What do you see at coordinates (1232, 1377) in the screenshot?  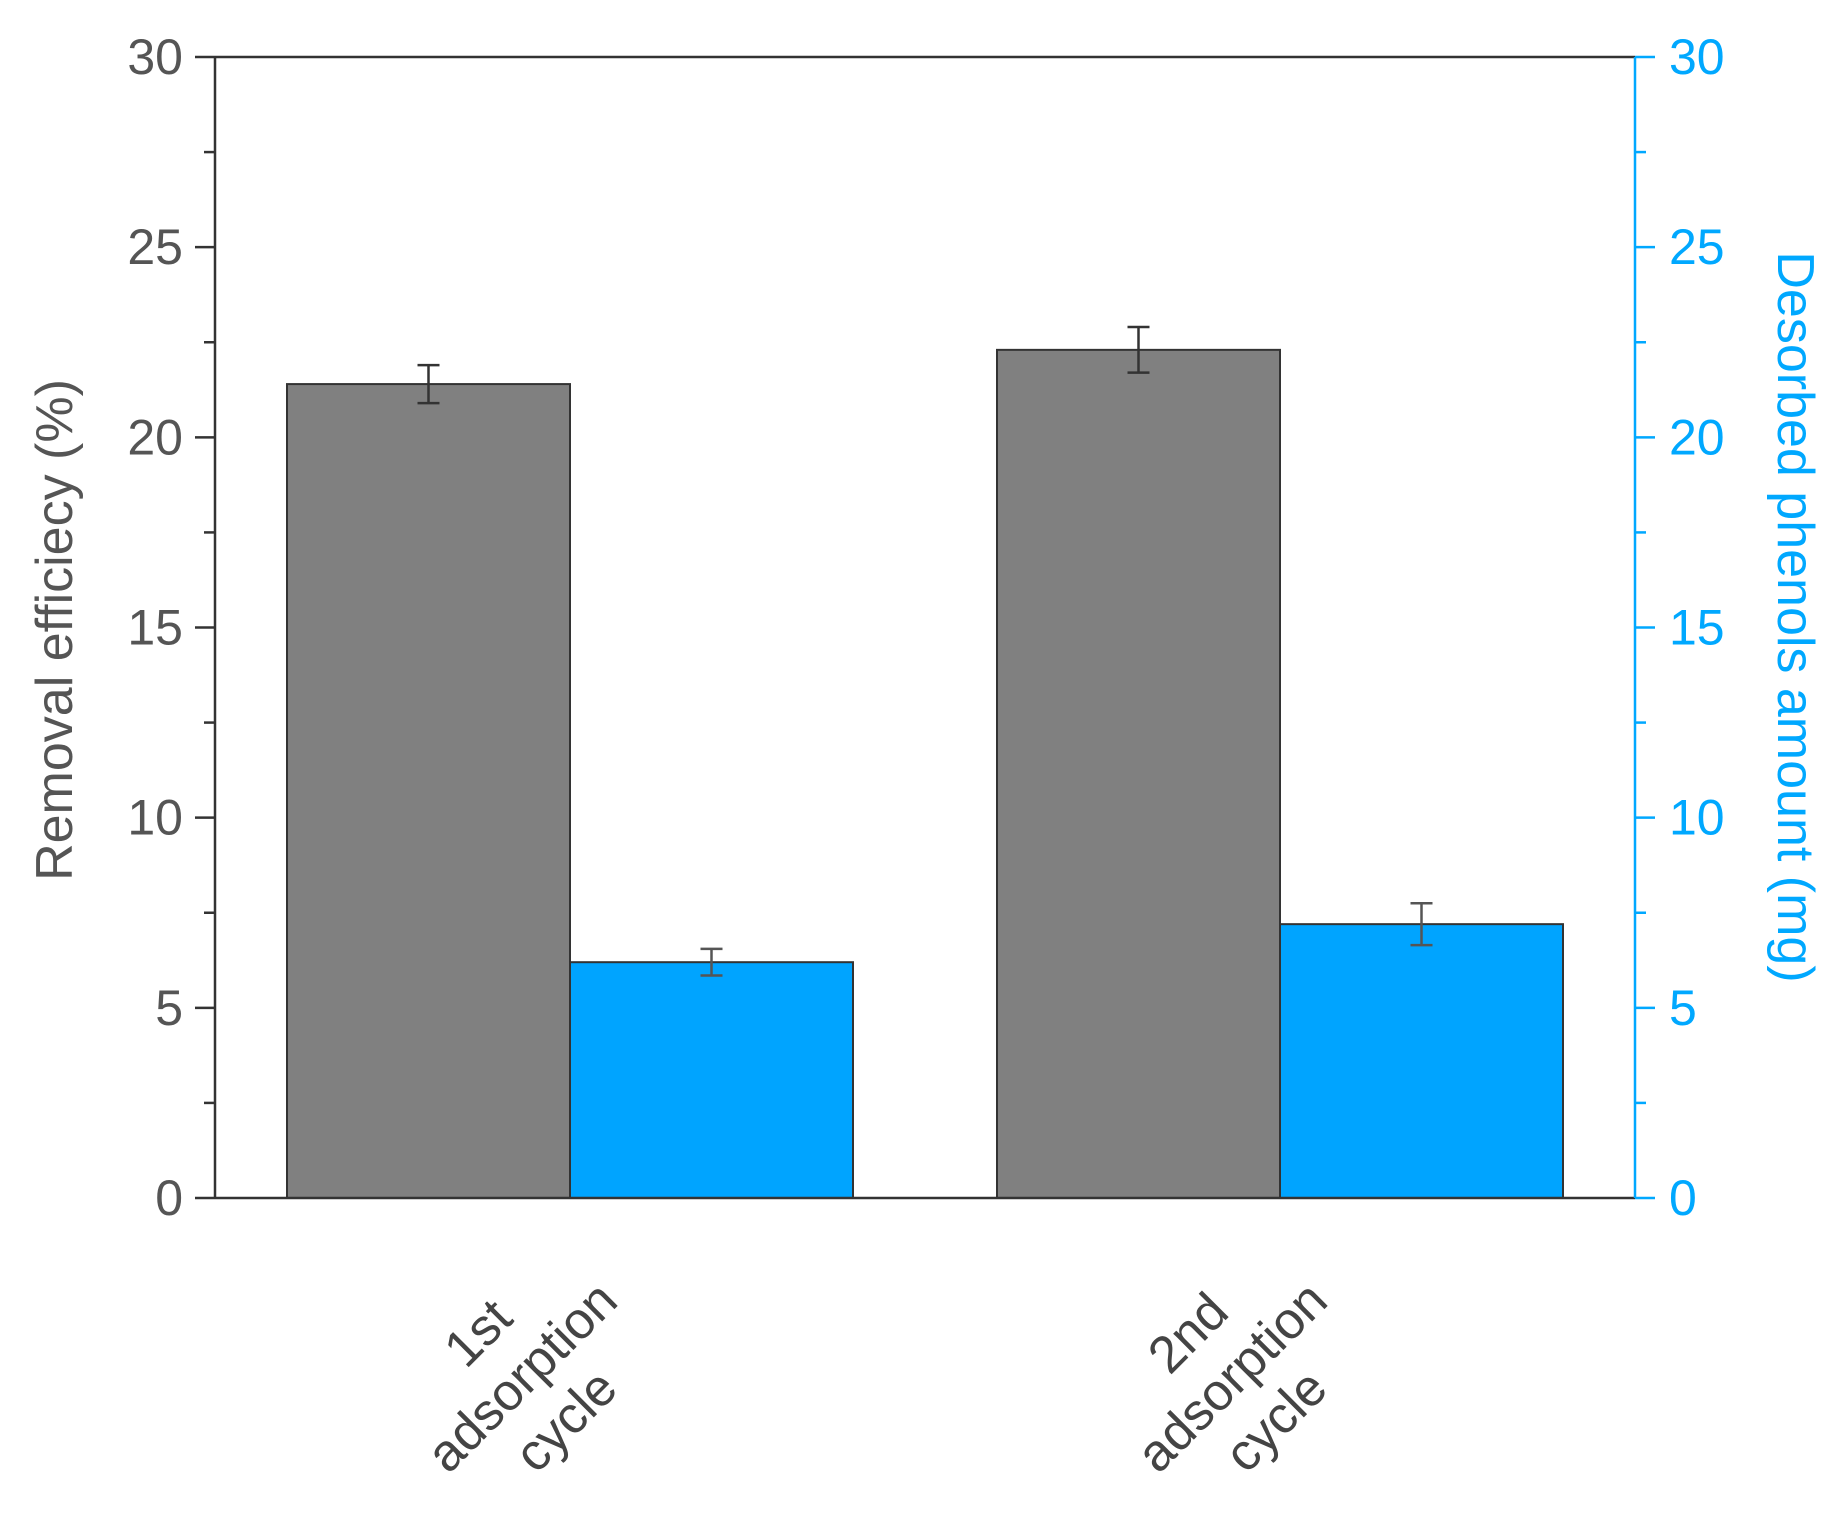 I see `x-tick-label-cat2: 2ndadsorptioncycle` at bounding box center [1232, 1377].